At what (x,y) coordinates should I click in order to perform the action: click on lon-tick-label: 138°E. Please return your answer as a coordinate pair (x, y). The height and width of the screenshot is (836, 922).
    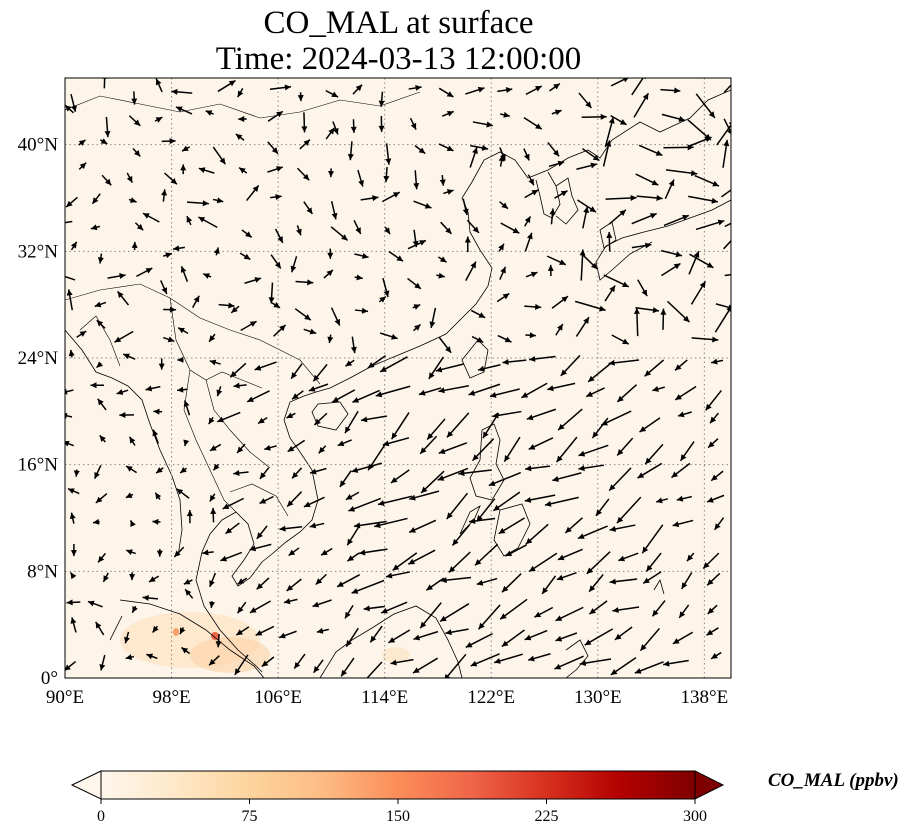
    Looking at the image, I should click on (705, 697).